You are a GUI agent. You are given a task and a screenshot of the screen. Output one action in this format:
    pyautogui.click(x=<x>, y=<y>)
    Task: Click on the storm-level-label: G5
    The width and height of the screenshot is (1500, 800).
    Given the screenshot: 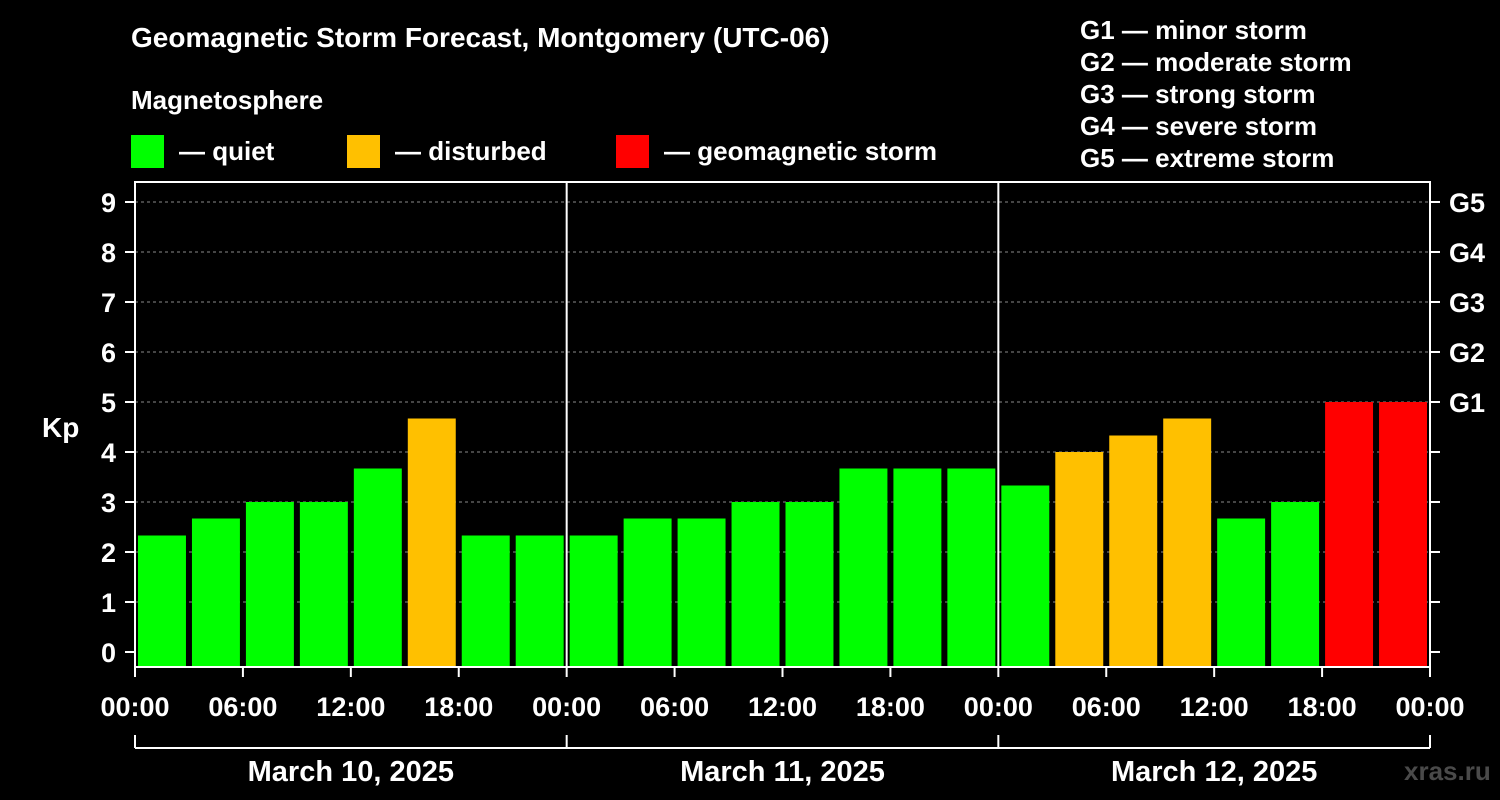 What is the action you would take?
    pyautogui.click(x=1467, y=203)
    